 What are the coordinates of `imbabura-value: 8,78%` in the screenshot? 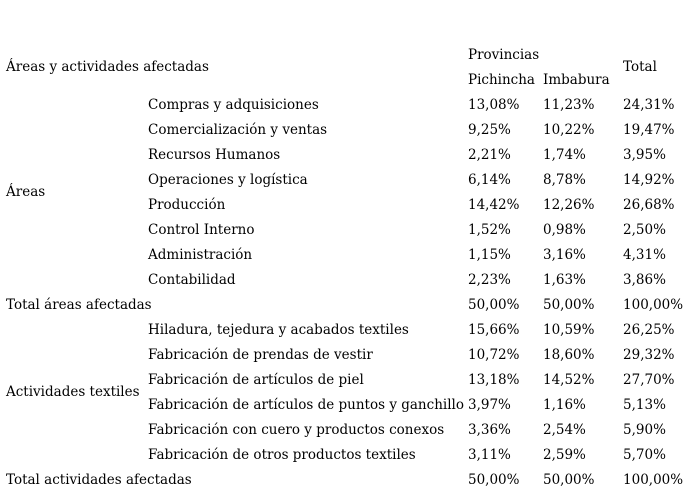 It's located at (564, 179).